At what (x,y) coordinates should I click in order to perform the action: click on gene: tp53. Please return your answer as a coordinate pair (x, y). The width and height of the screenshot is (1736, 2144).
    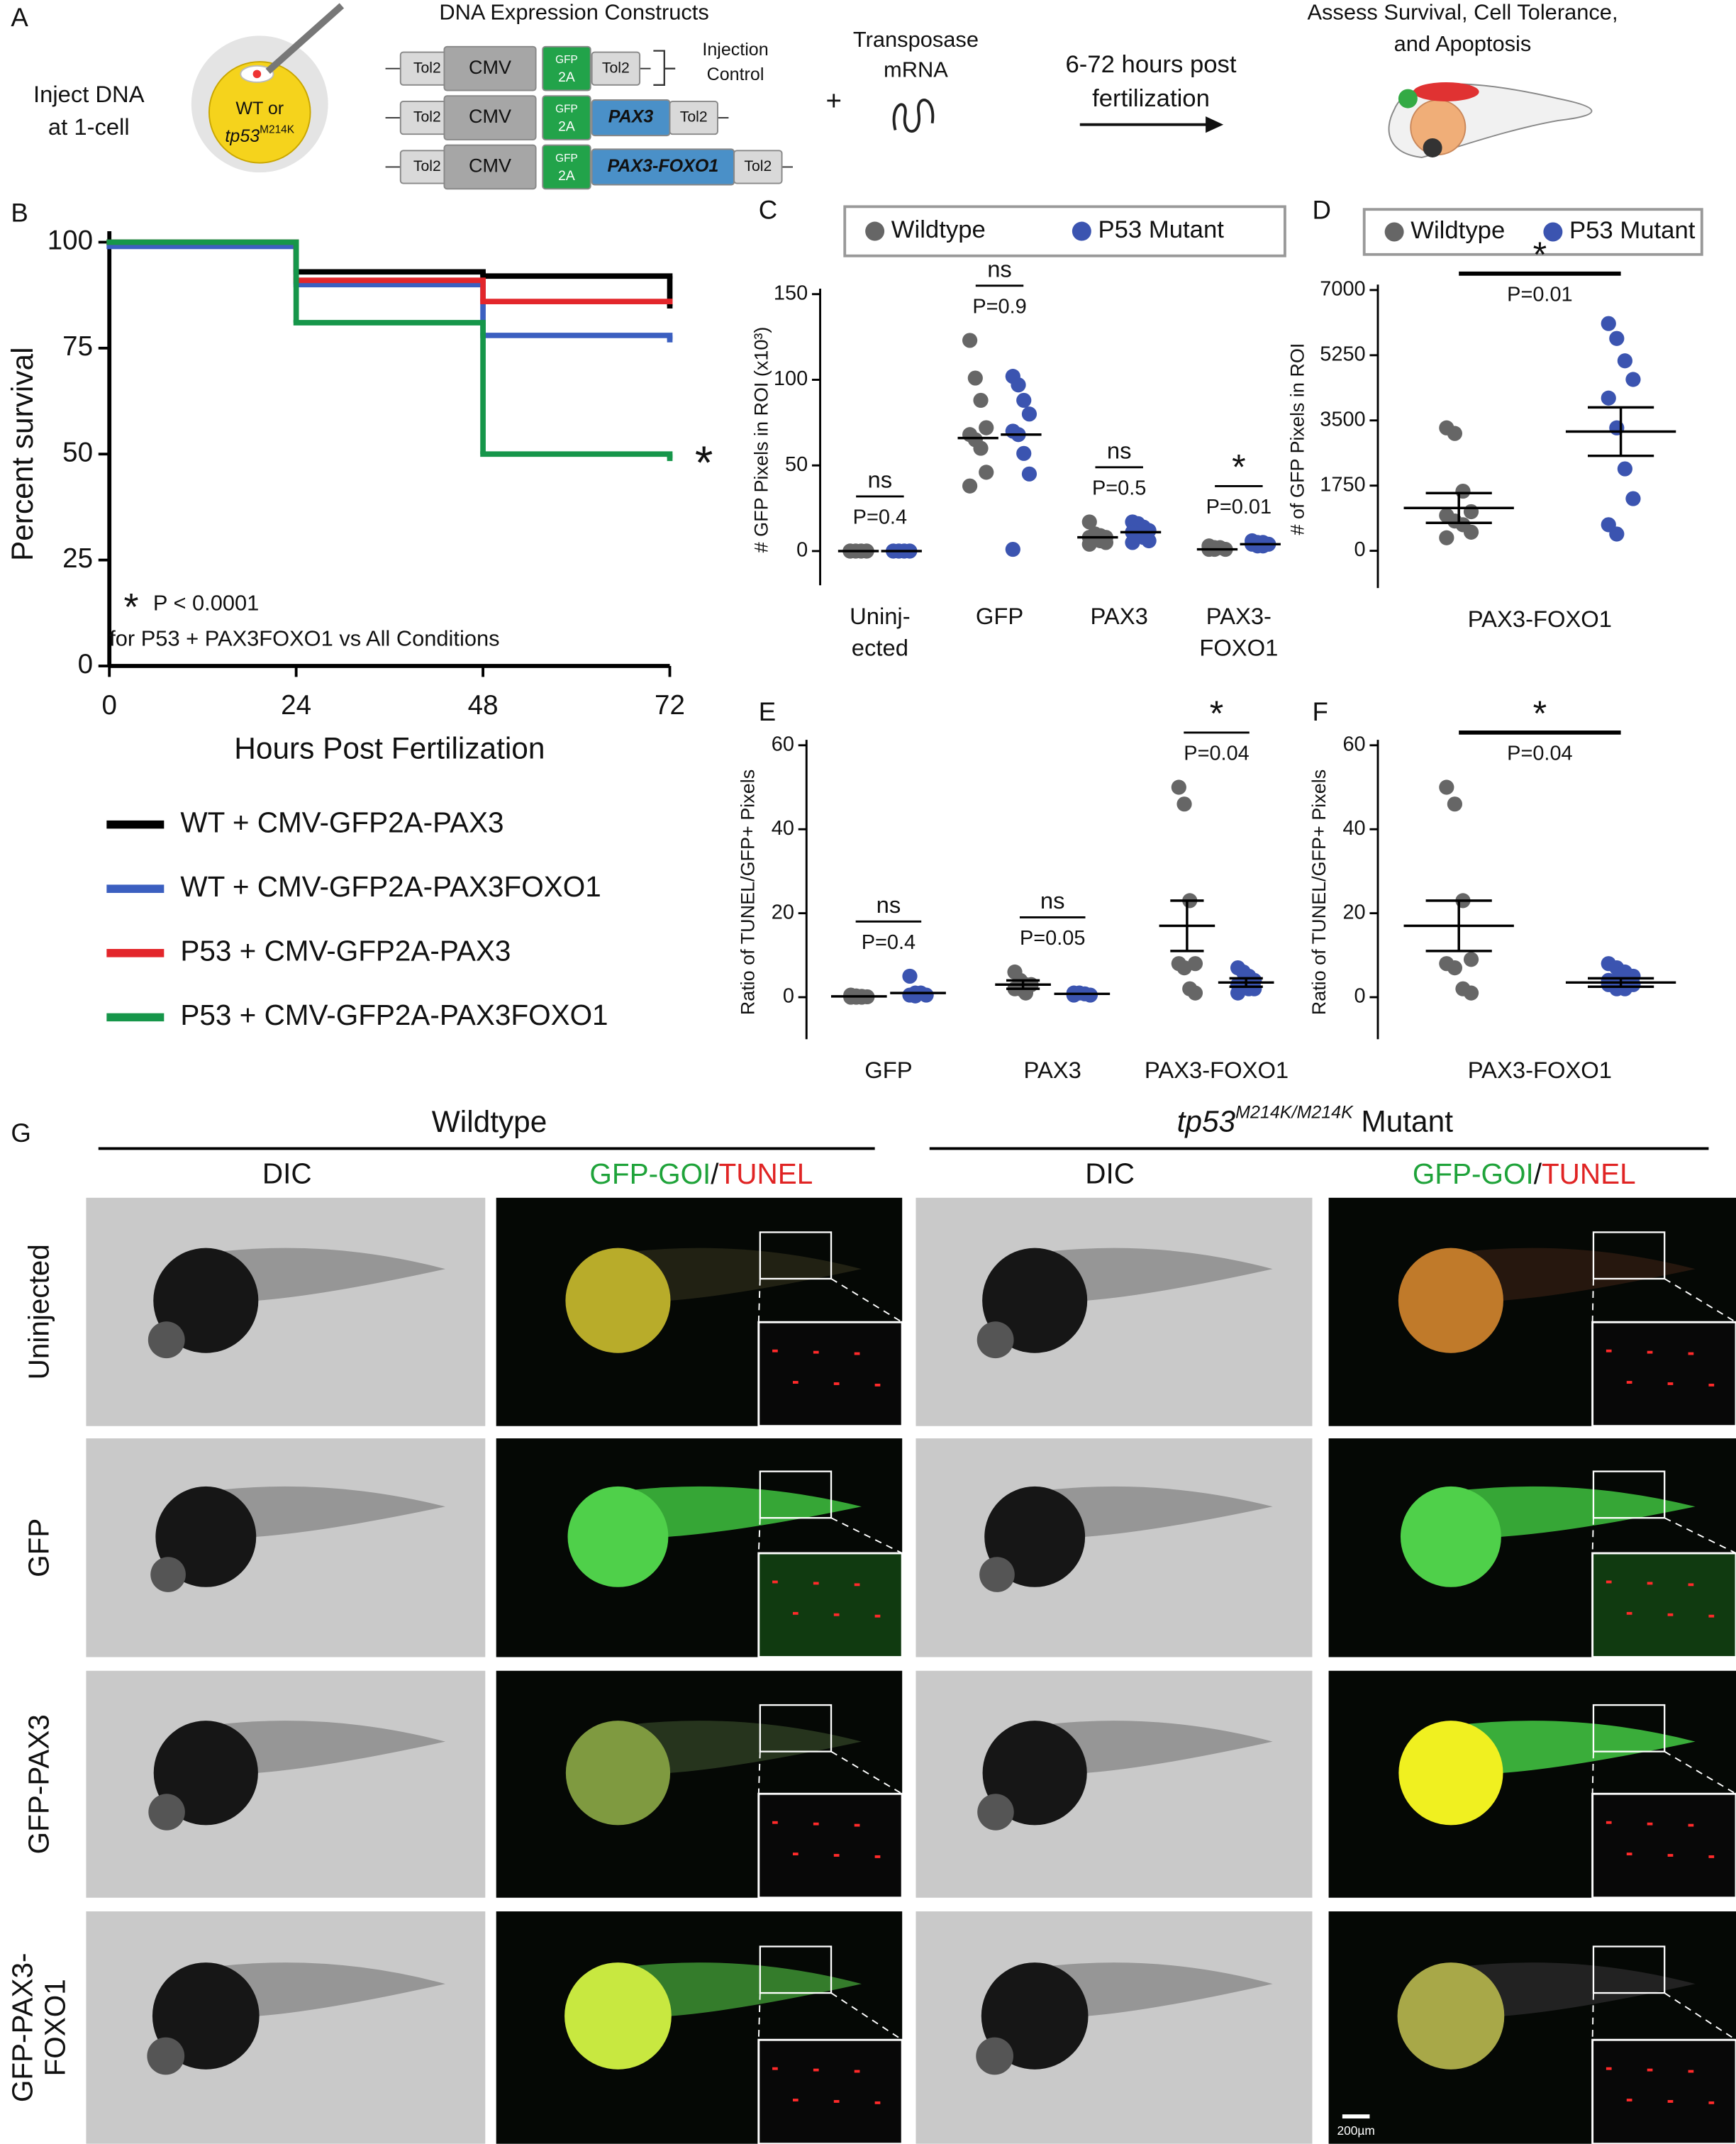
    Looking at the image, I should click on (1206, 1122).